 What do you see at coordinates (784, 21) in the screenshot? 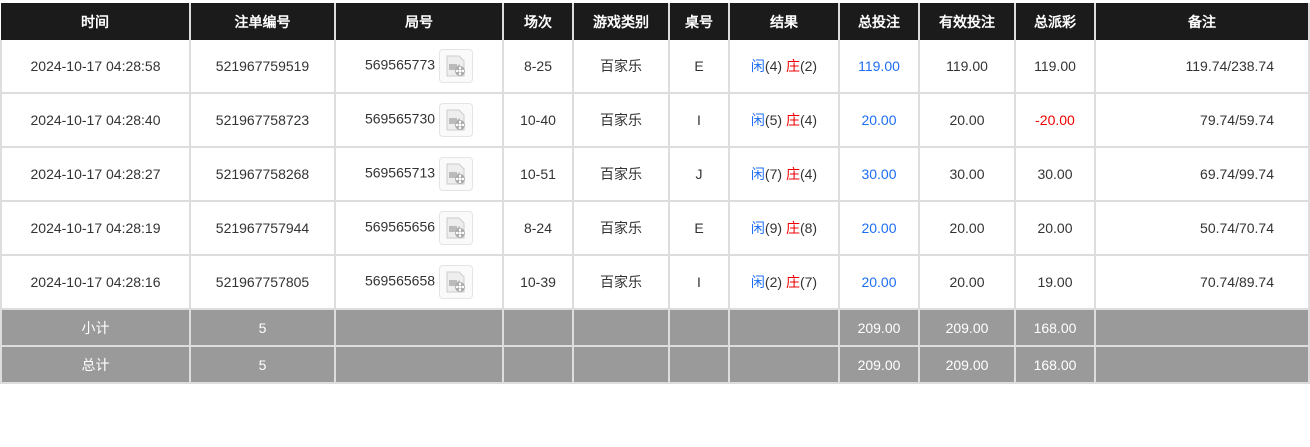
I see `header-result: 结果` at bounding box center [784, 21].